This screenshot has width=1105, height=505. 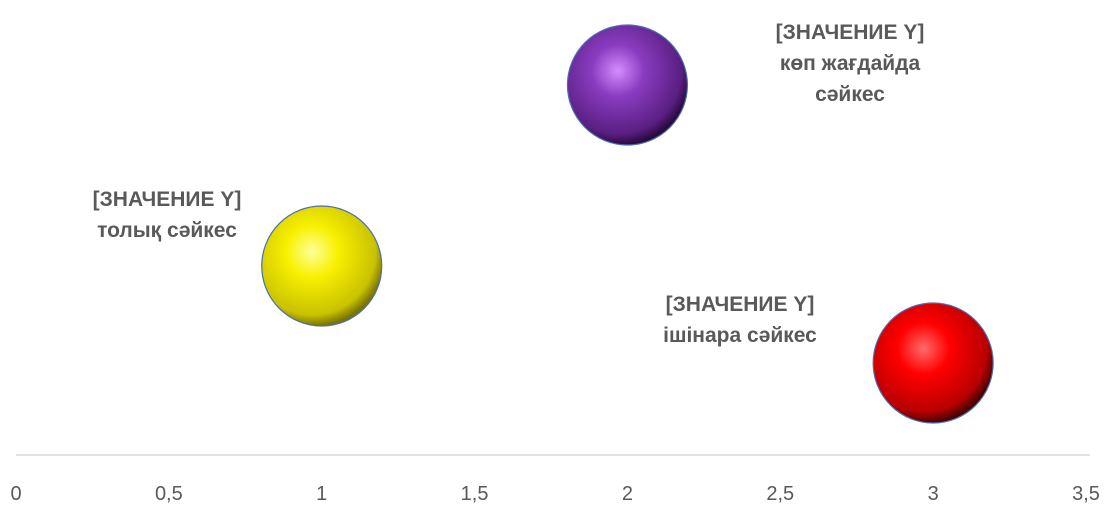 I want to click on x-tick-label: 2, so click(x=627, y=494).